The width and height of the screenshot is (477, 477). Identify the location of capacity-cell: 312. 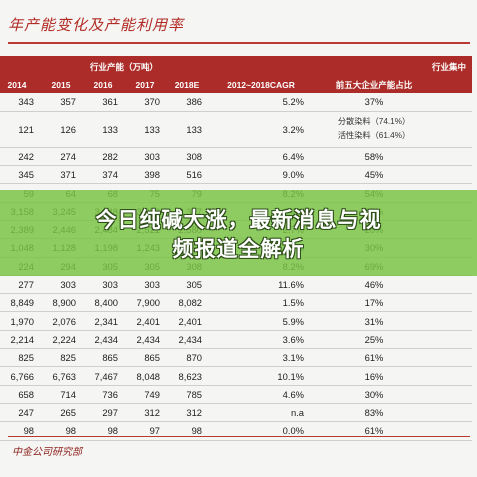
(152, 413).